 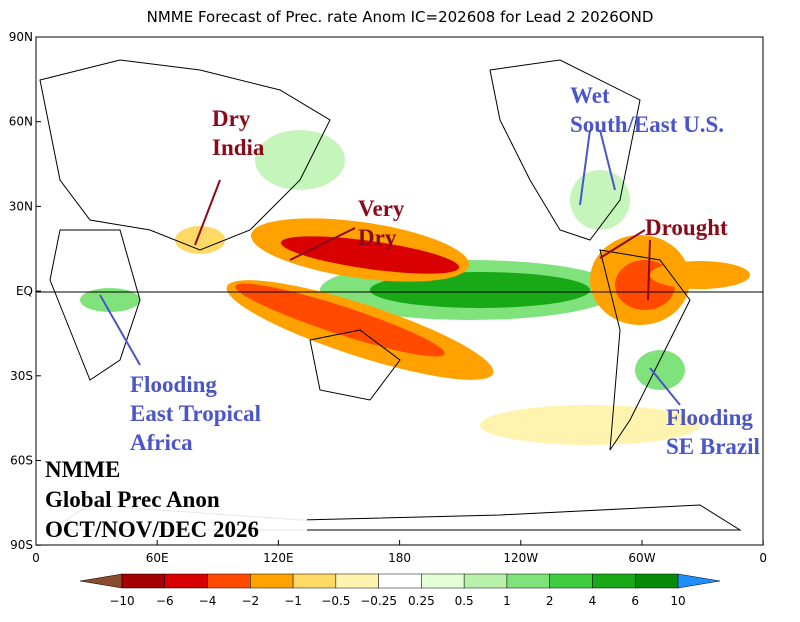 I want to click on info-text: OCT/NOV/DEC 2026, so click(x=152, y=529).